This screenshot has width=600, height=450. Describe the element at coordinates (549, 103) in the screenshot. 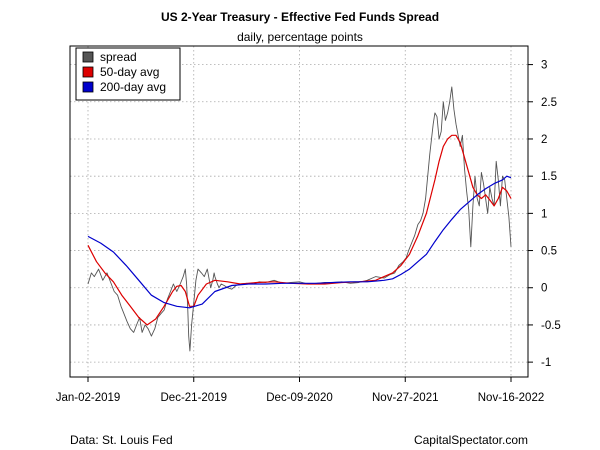

I see `y-tick-label: 2.5` at that location.